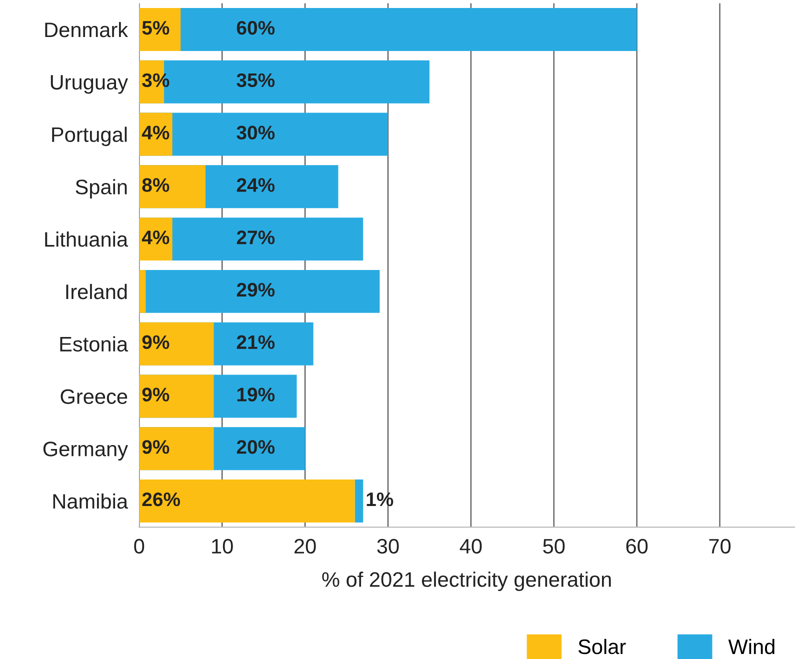 The image size is (809, 659). I want to click on x-tick-label: 0, so click(139, 546).